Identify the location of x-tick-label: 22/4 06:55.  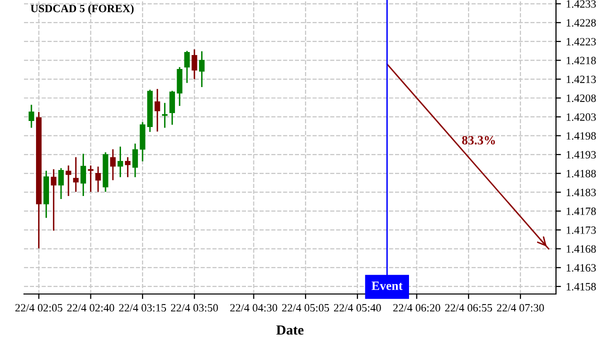
(468, 308).